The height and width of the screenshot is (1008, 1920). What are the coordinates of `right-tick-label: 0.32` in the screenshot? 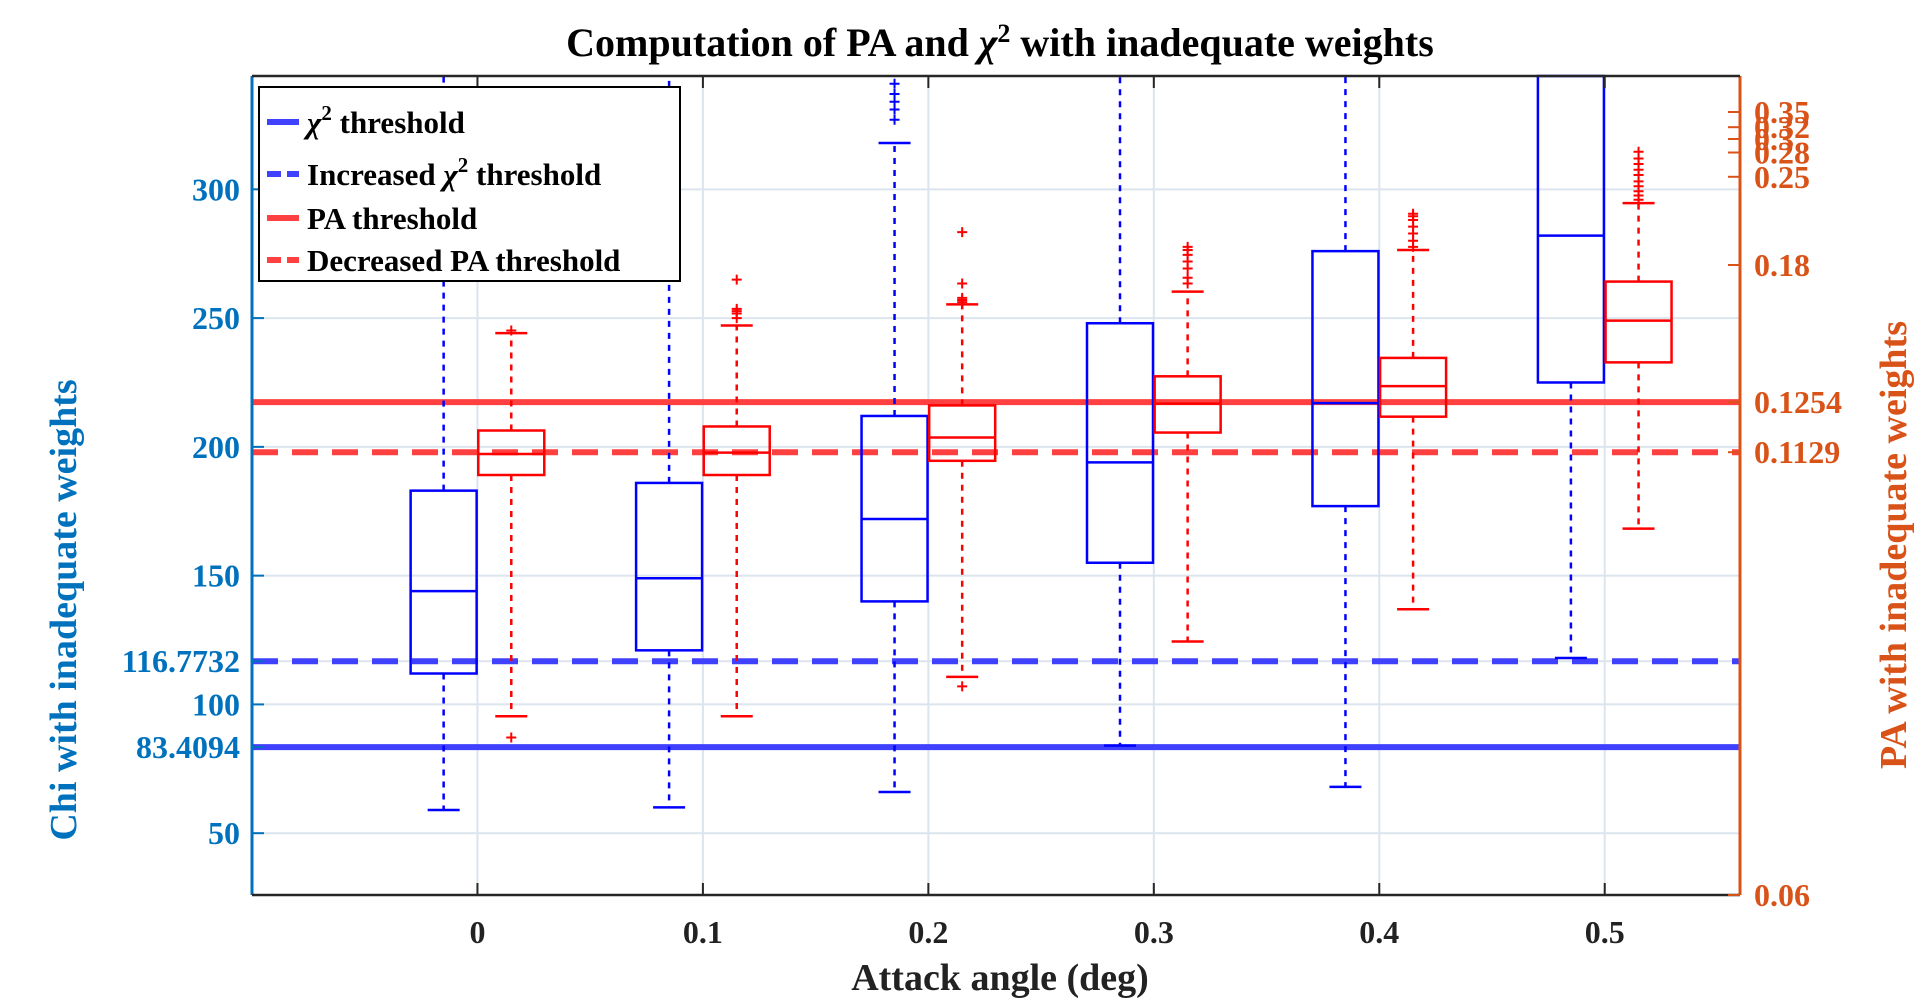 It's located at (1782, 127).